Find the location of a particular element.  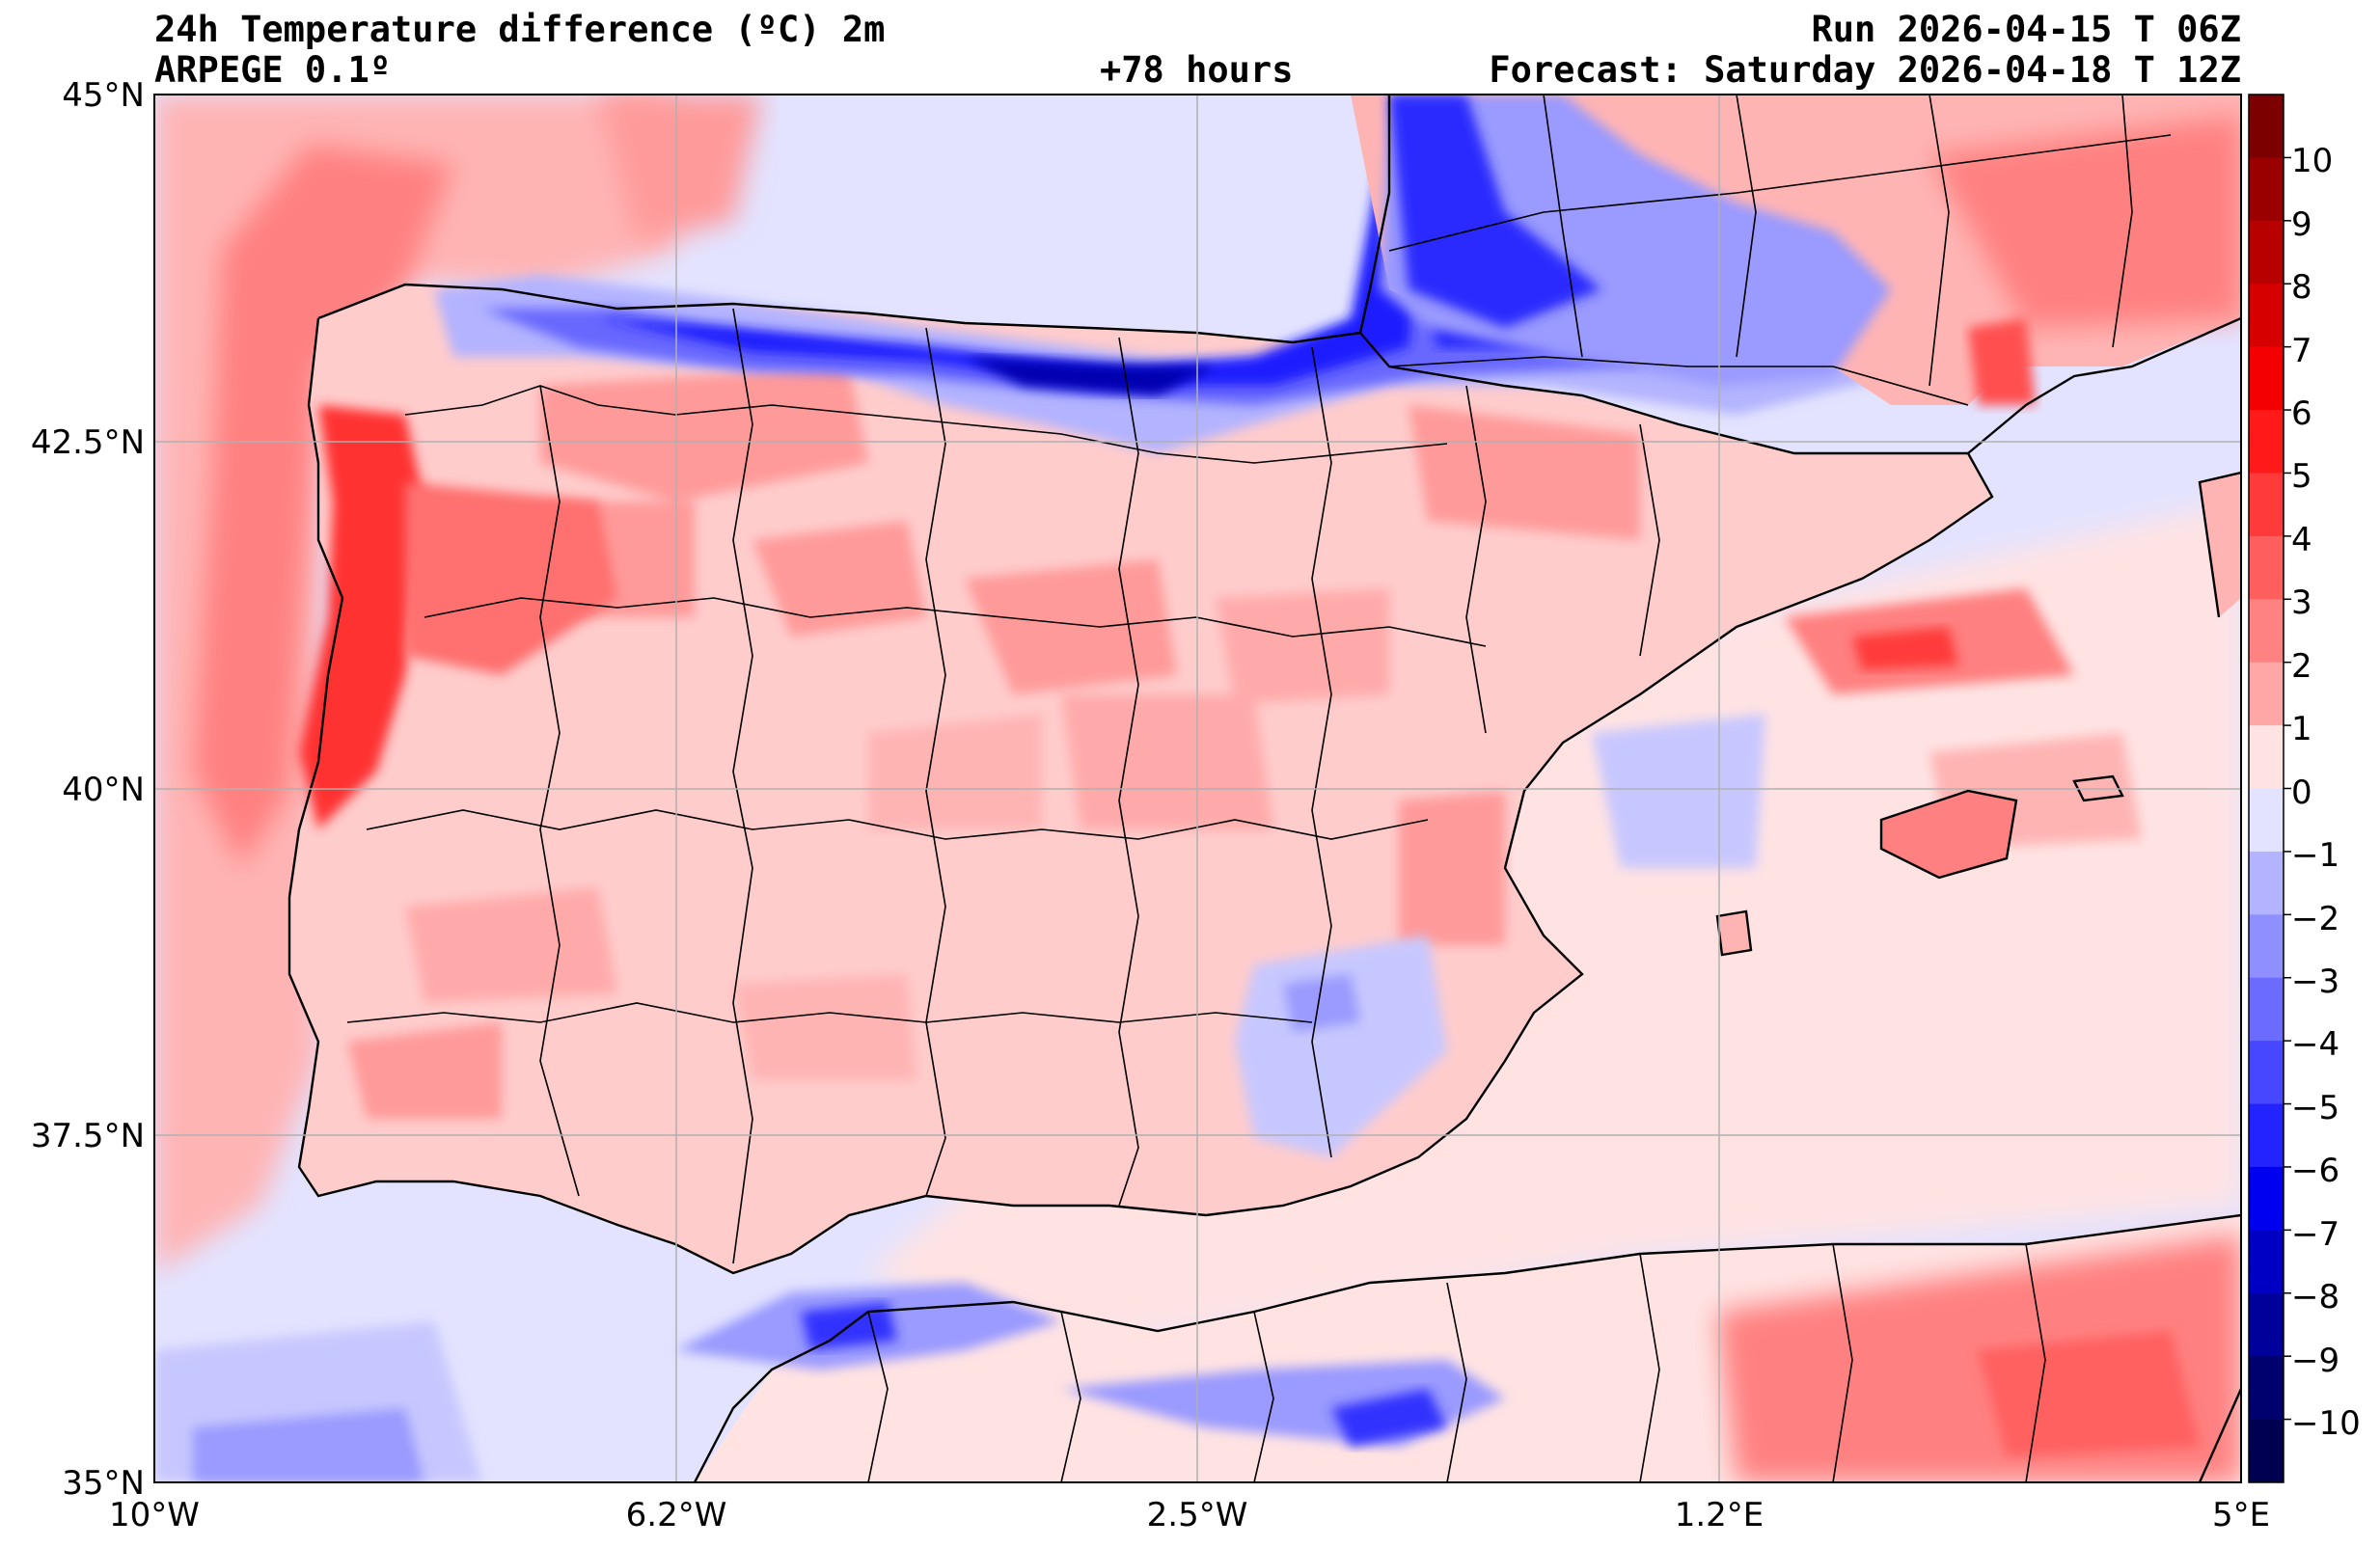

colorbar-tick: −1 is located at coordinates (2315, 856).